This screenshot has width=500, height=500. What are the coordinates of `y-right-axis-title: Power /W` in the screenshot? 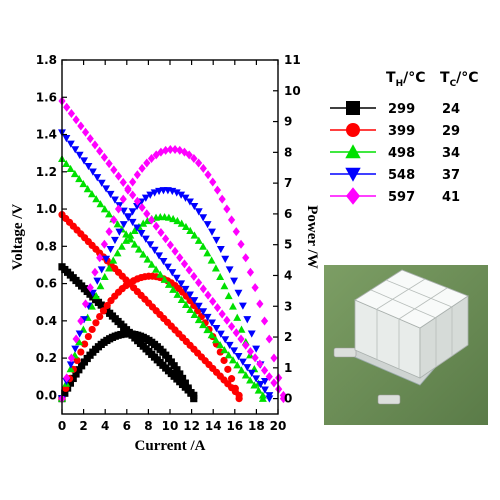 It's located at (312, 236).